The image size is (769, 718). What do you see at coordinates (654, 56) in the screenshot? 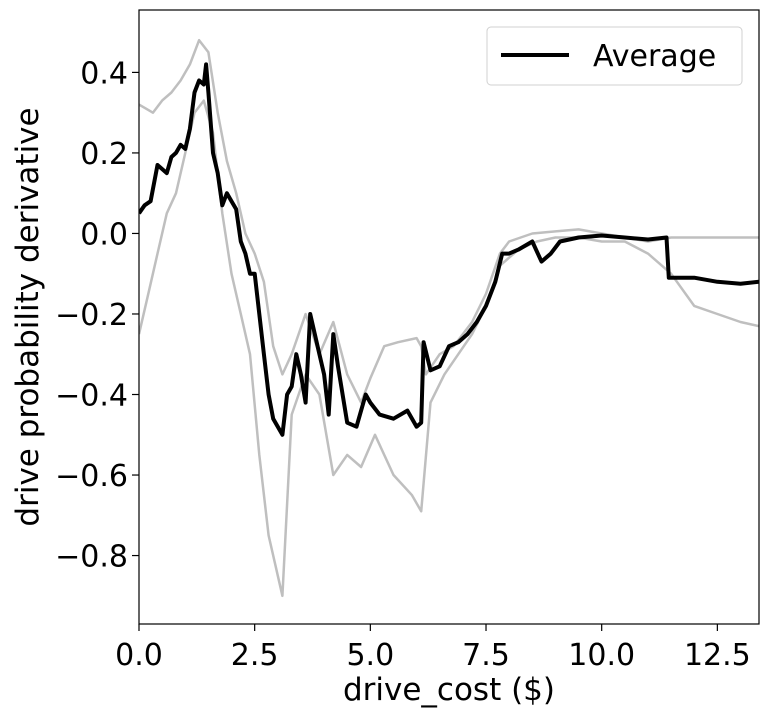
I see `legend-label-average: Average` at bounding box center [654, 56].